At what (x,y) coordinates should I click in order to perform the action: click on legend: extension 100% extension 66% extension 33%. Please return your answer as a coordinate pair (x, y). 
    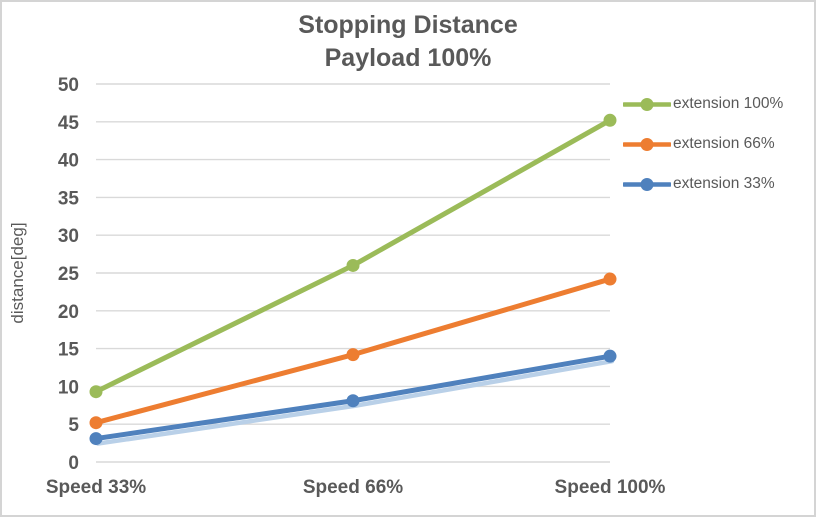
    Looking at the image, I should click on (703, 144).